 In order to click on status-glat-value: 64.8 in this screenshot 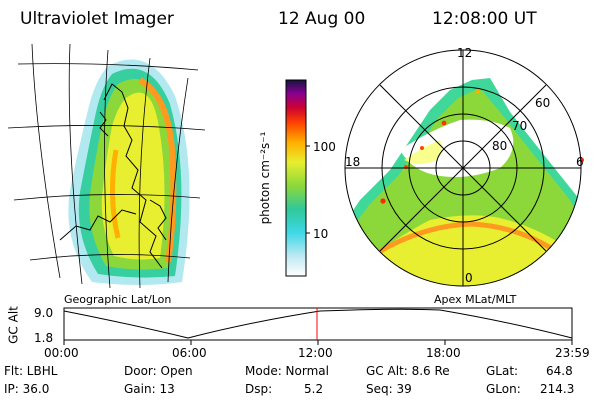, I will do `click(559, 371)`.